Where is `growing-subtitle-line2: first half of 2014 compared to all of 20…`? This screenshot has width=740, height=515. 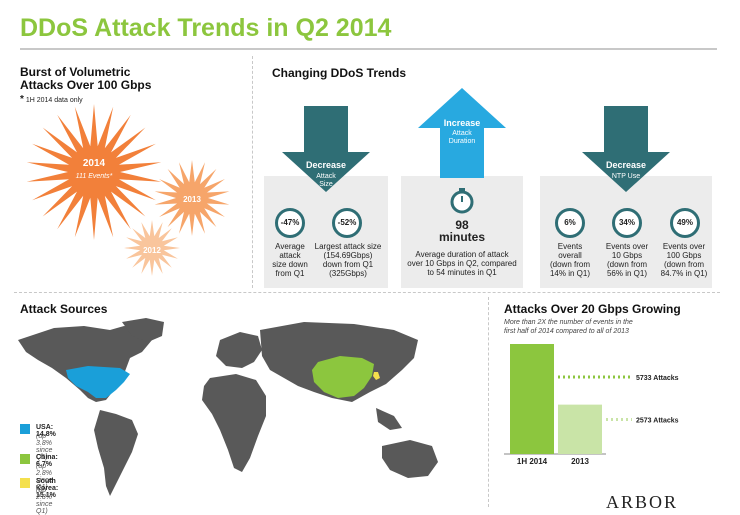
growing-subtitle-line2: first half of 2014 compared to all of 20… is located at coordinates (566, 331).